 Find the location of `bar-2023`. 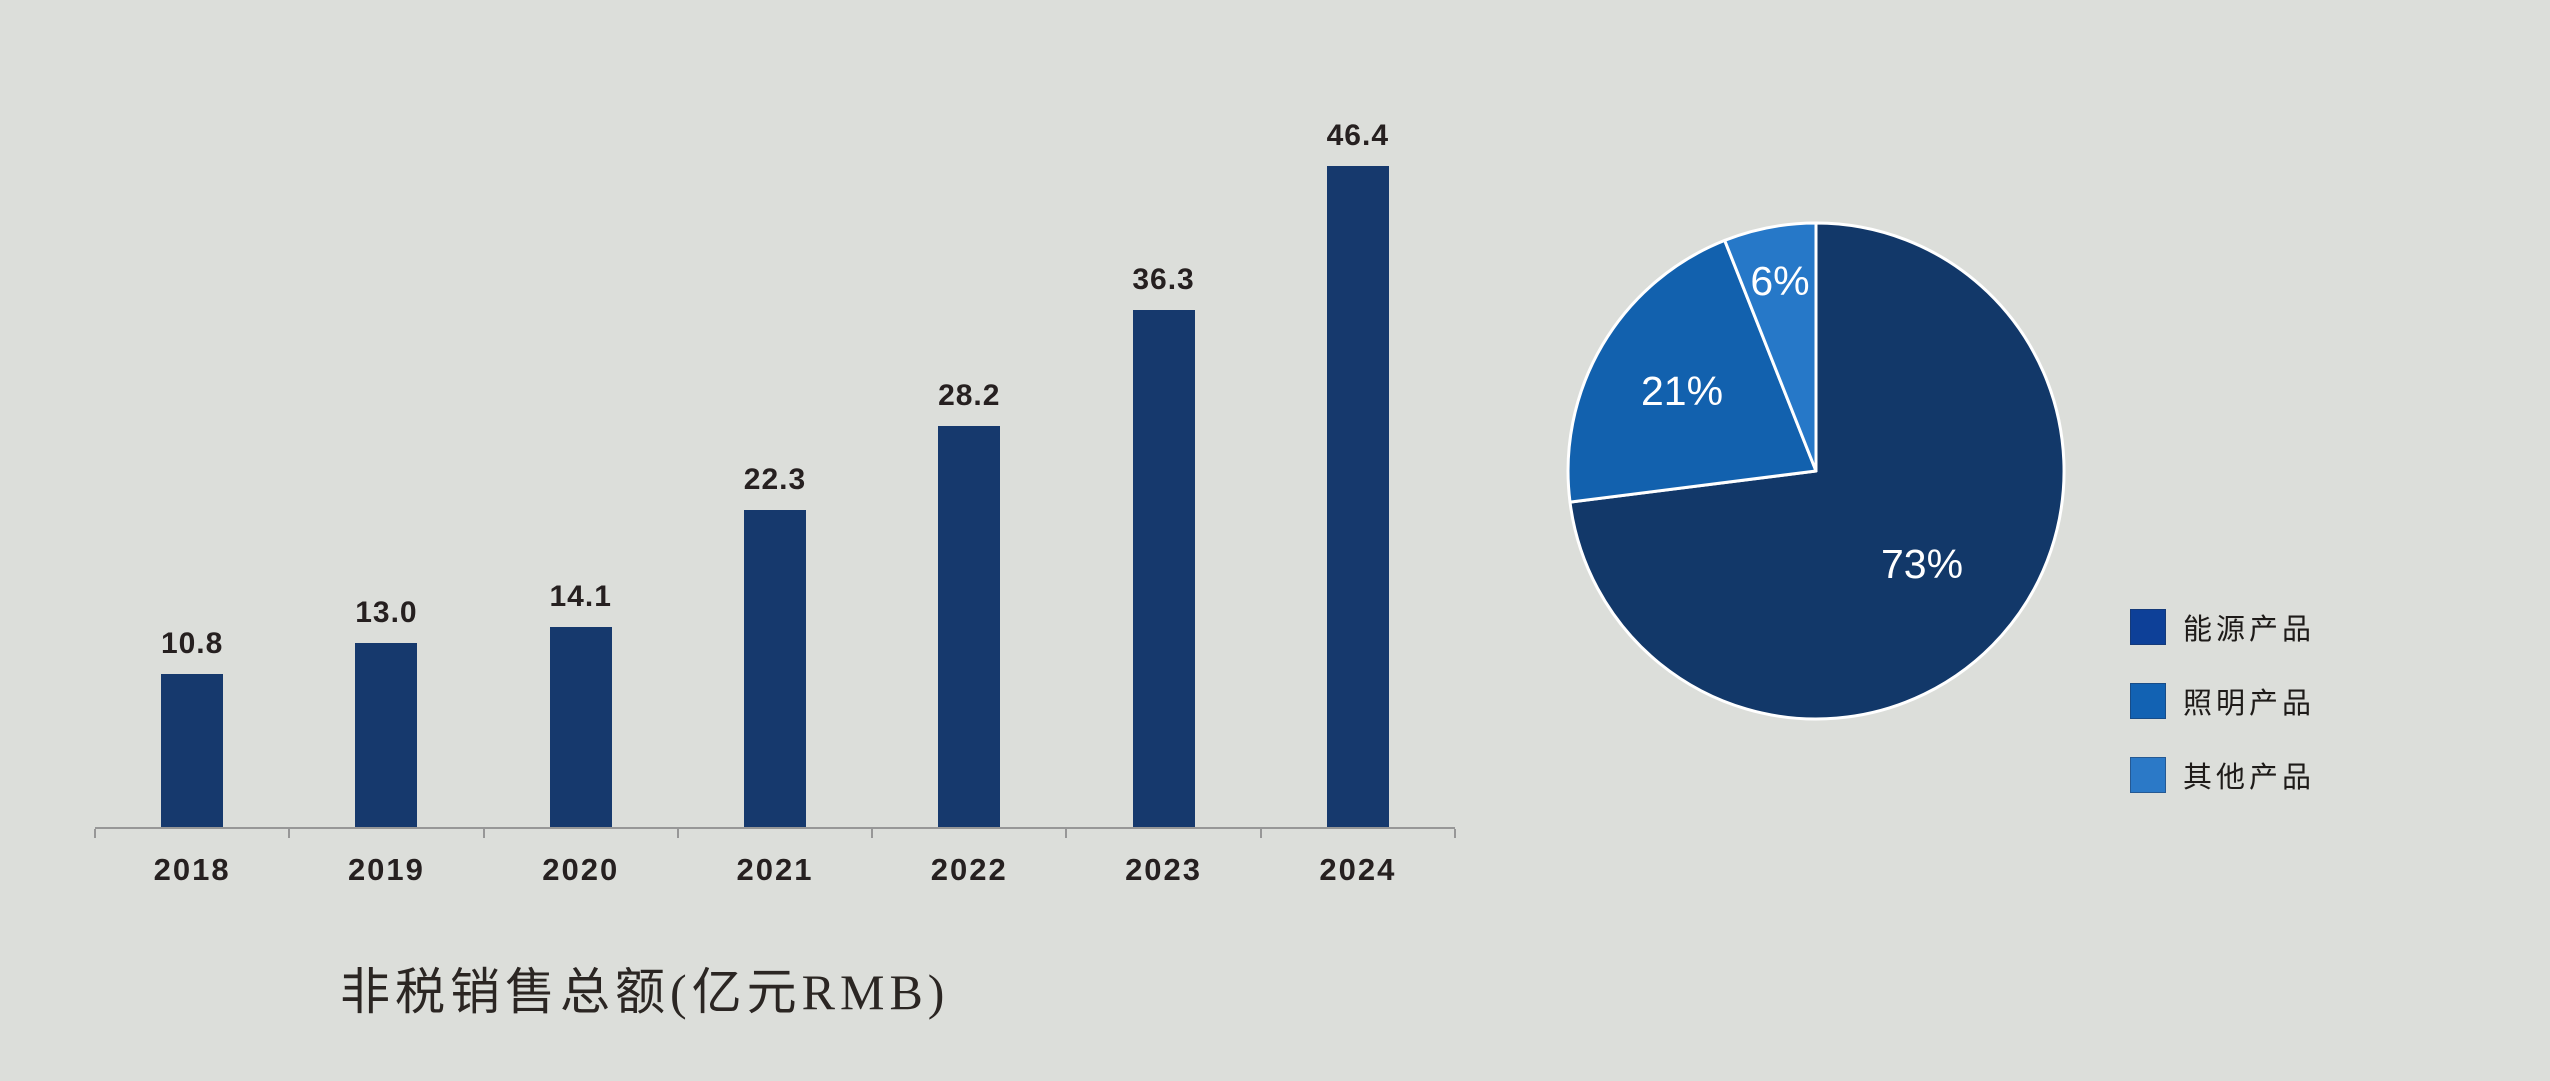

bar-2023 is located at coordinates (1163, 569).